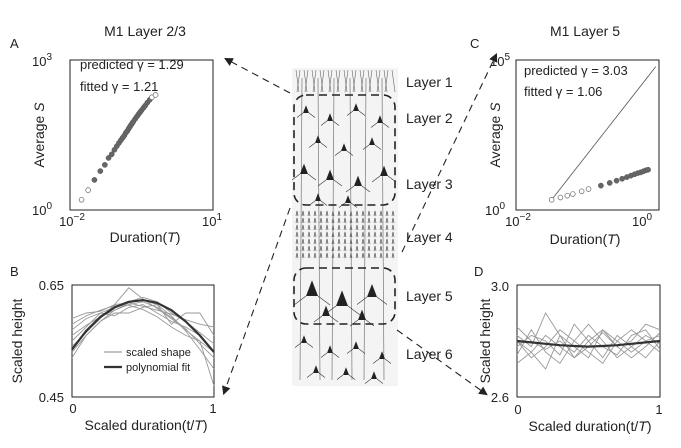 The height and width of the screenshot is (448, 681). I want to click on panel-a-points, so click(118, 147).